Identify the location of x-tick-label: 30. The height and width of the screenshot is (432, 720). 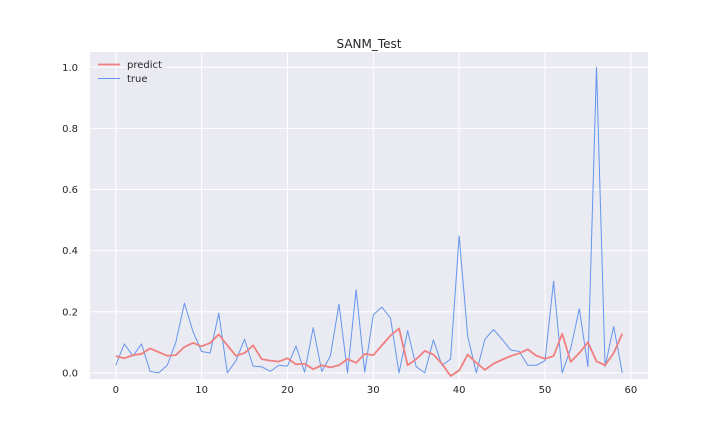
(373, 390).